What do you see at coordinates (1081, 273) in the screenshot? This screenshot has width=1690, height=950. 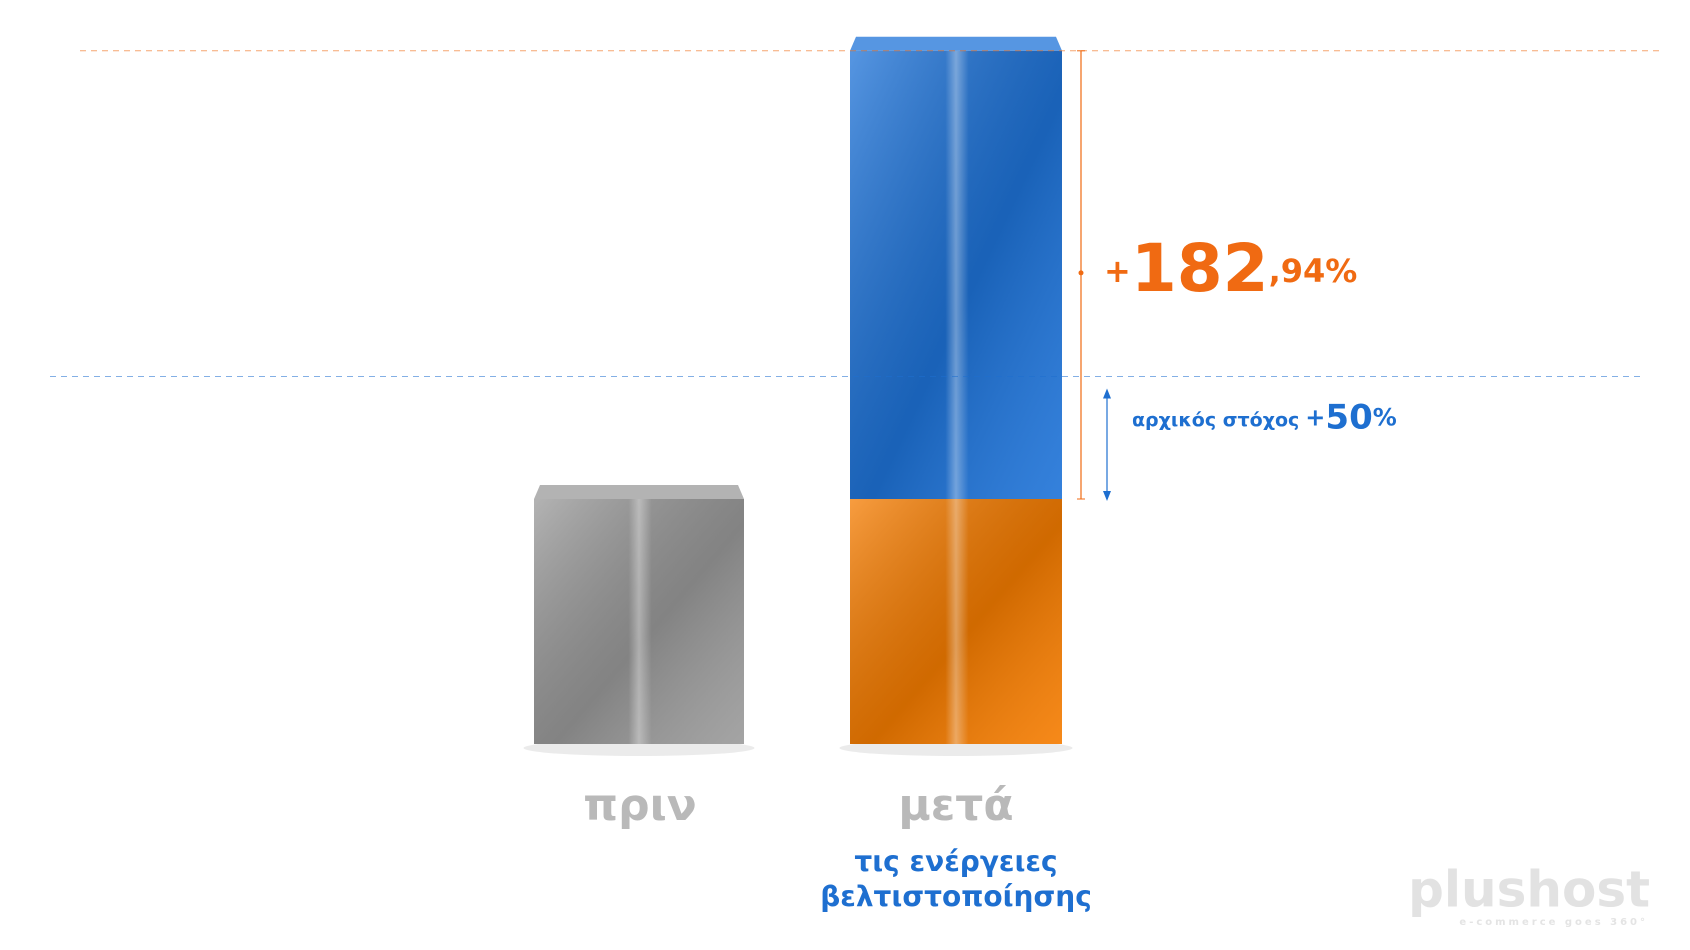 I see `bracket-dot` at bounding box center [1081, 273].